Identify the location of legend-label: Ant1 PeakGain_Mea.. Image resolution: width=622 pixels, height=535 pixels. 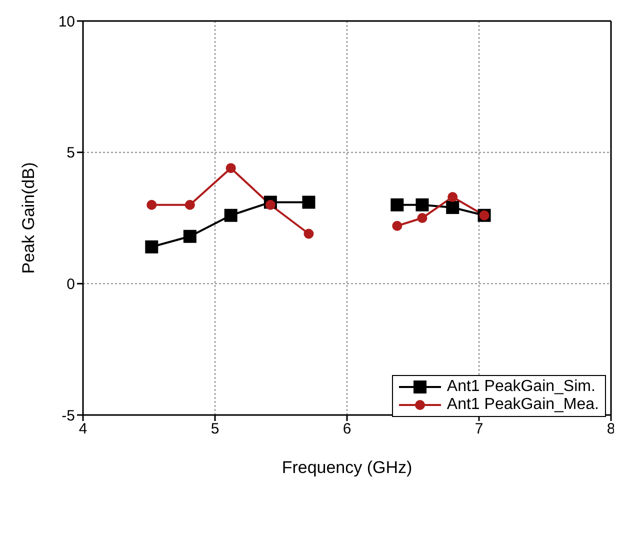
(522, 405).